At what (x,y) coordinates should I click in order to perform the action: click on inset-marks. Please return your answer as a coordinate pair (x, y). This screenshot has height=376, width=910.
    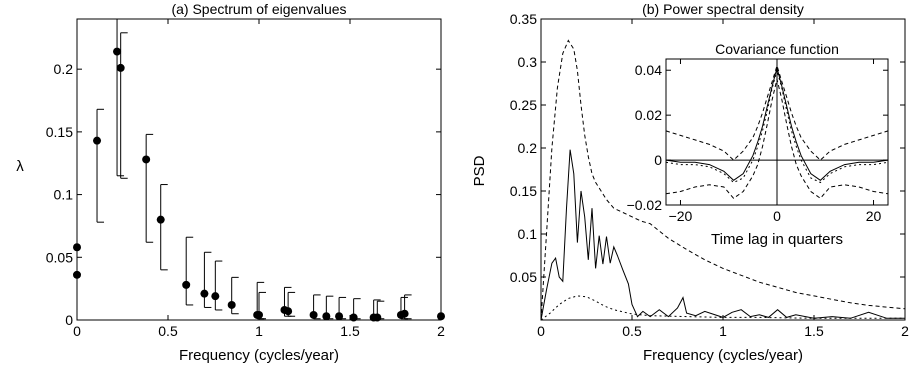
    Looking at the image, I should click on (777, 132).